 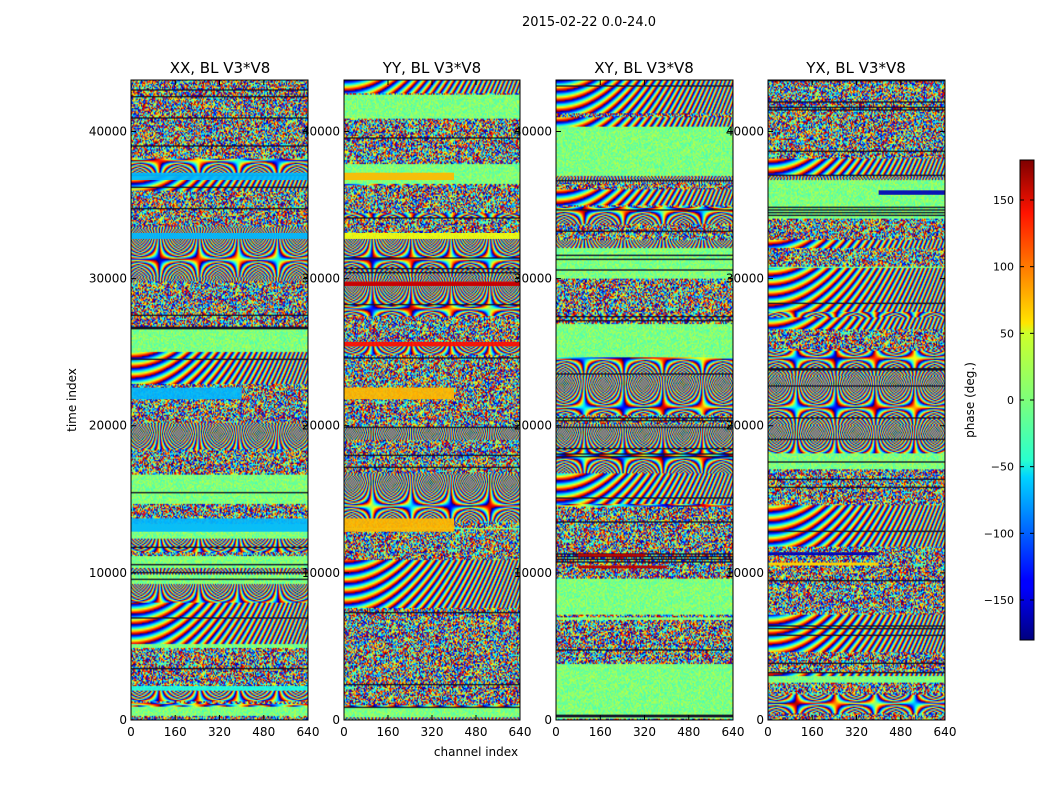 What do you see at coordinates (999, 533) in the screenshot?
I see `colorbar-tick-label: −100` at bounding box center [999, 533].